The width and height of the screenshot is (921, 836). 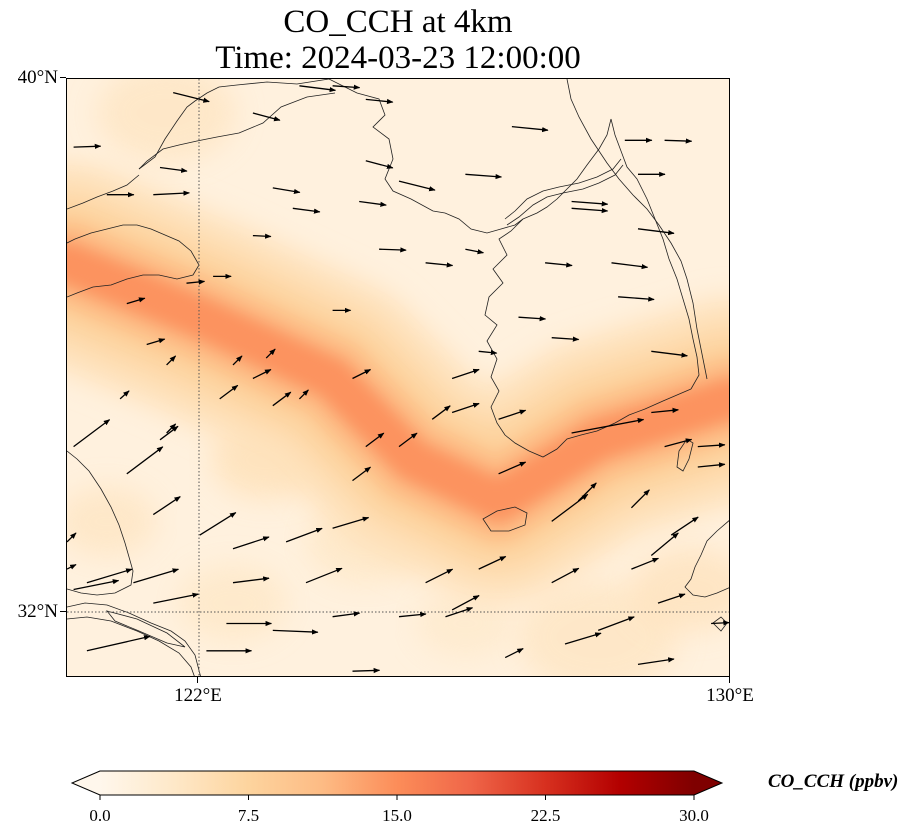 What do you see at coordinates (100, 523) in the screenshot?
I see `coastline-china-east` at bounding box center [100, 523].